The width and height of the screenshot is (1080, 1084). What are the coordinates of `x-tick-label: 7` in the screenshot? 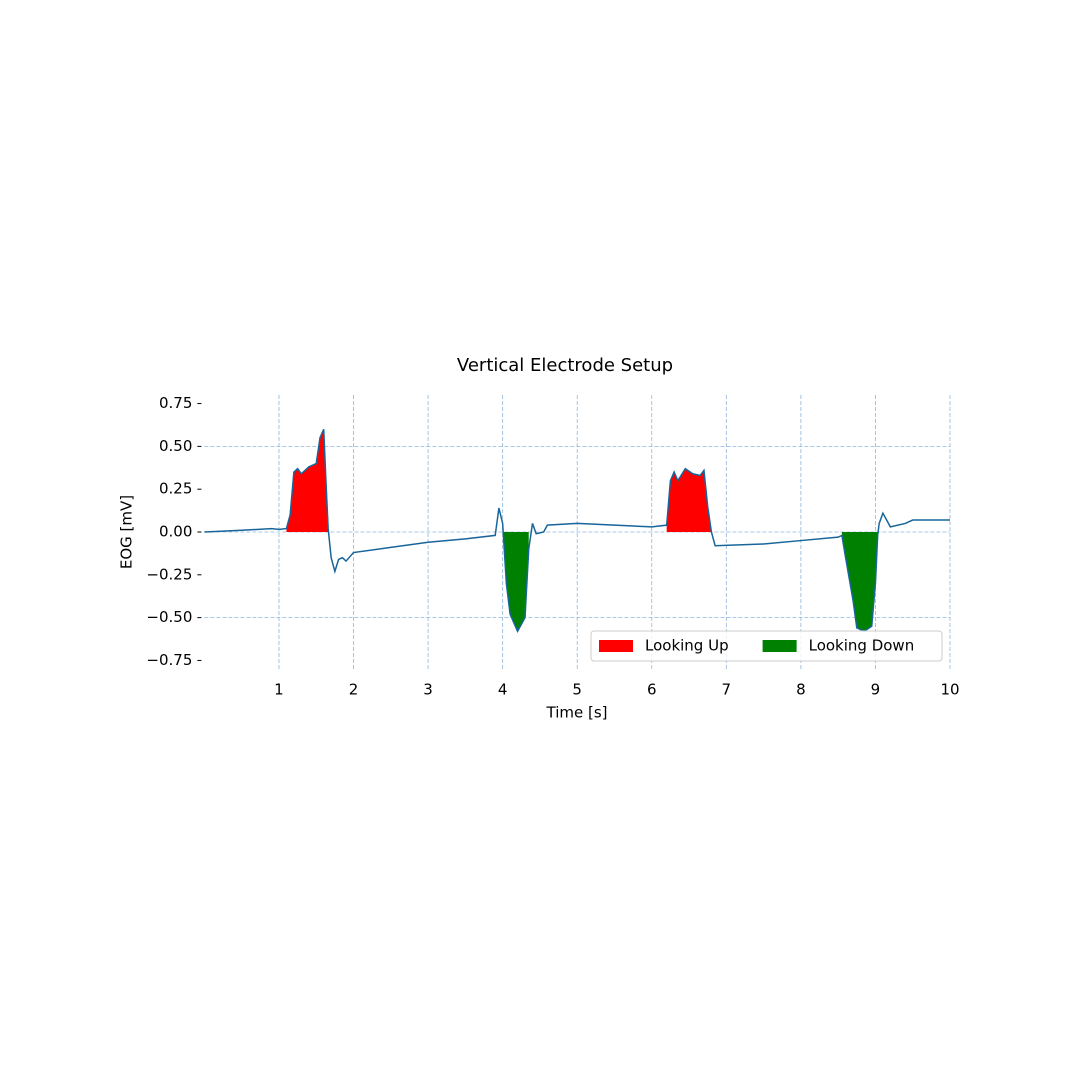 It's located at (727, 690).